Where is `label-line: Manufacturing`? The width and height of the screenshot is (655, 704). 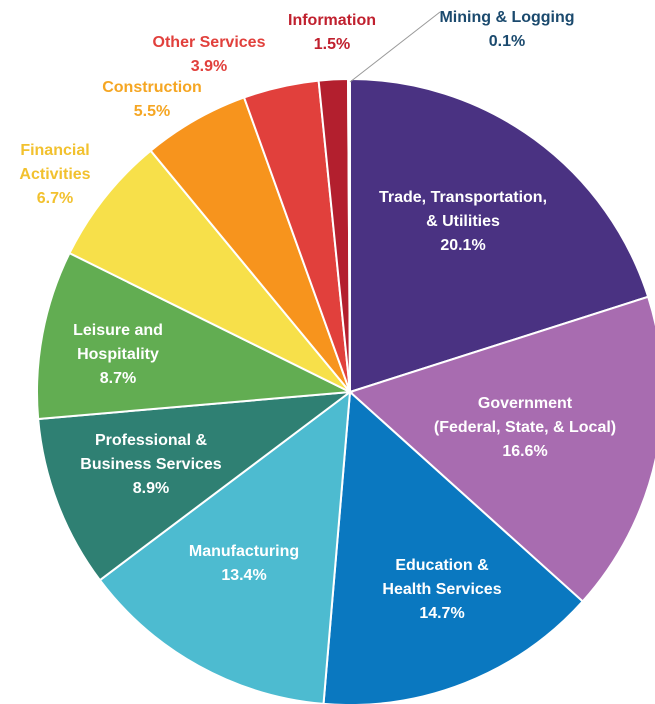 label-line: Manufacturing is located at coordinates (244, 551).